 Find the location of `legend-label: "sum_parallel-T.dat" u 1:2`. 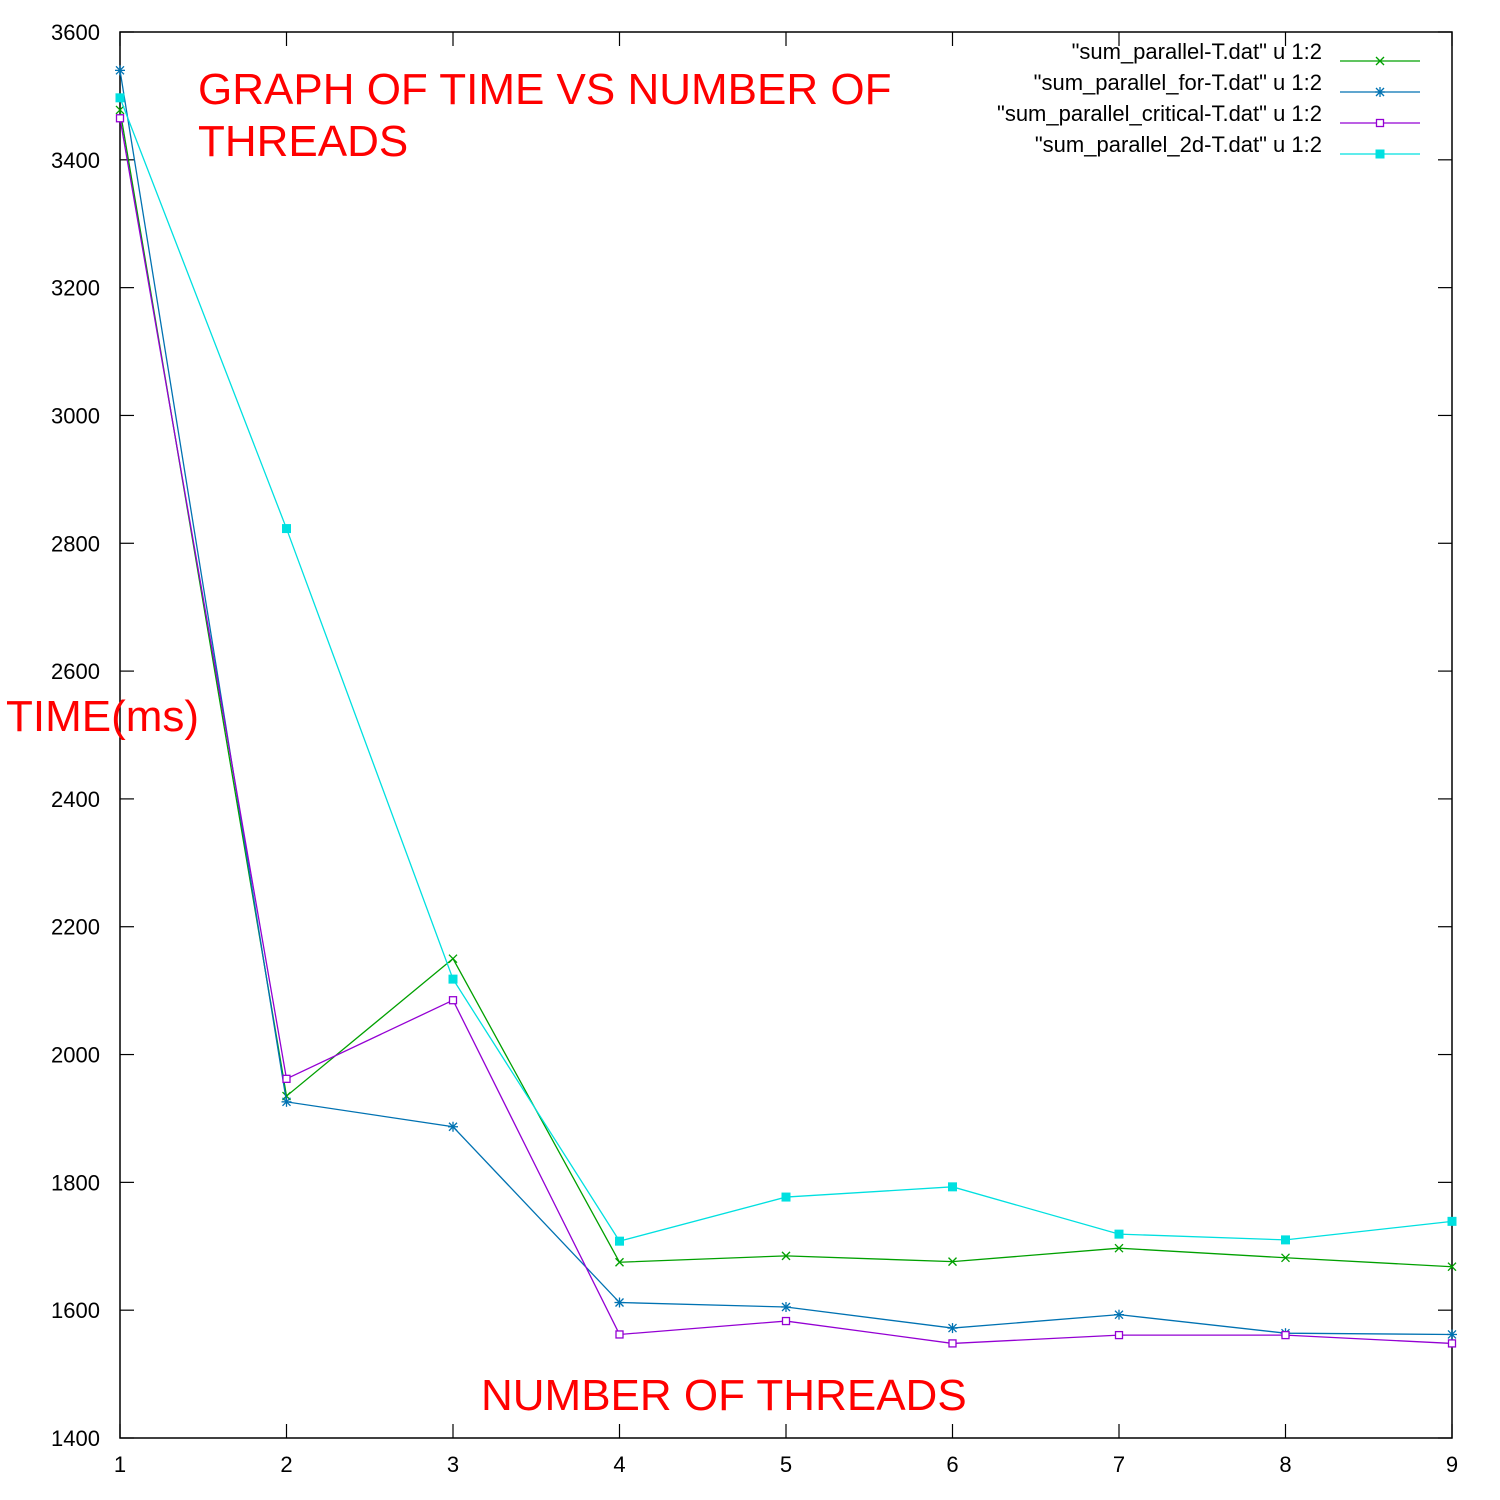

legend-label: "sum_parallel-T.dat" u 1:2 is located at coordinates (1197, 51).